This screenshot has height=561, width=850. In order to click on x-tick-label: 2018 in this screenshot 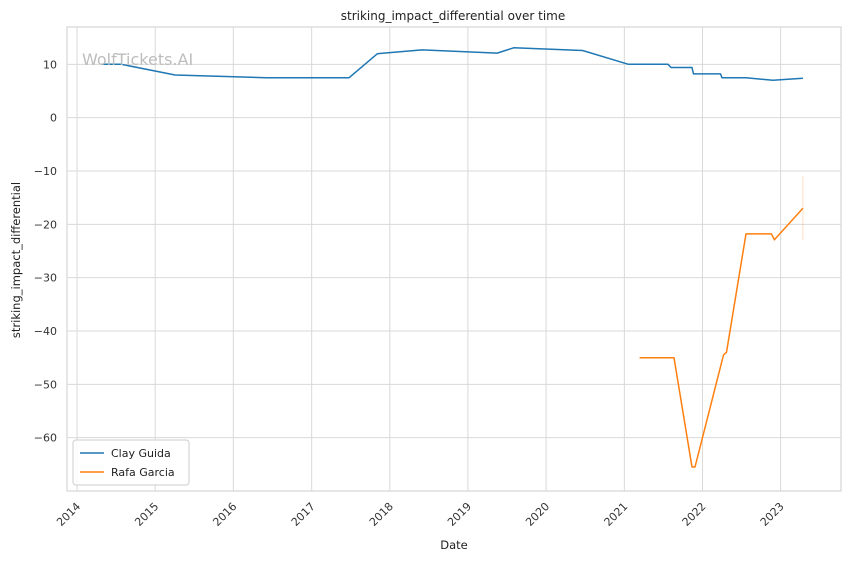, I will do `click(381, 514)`.